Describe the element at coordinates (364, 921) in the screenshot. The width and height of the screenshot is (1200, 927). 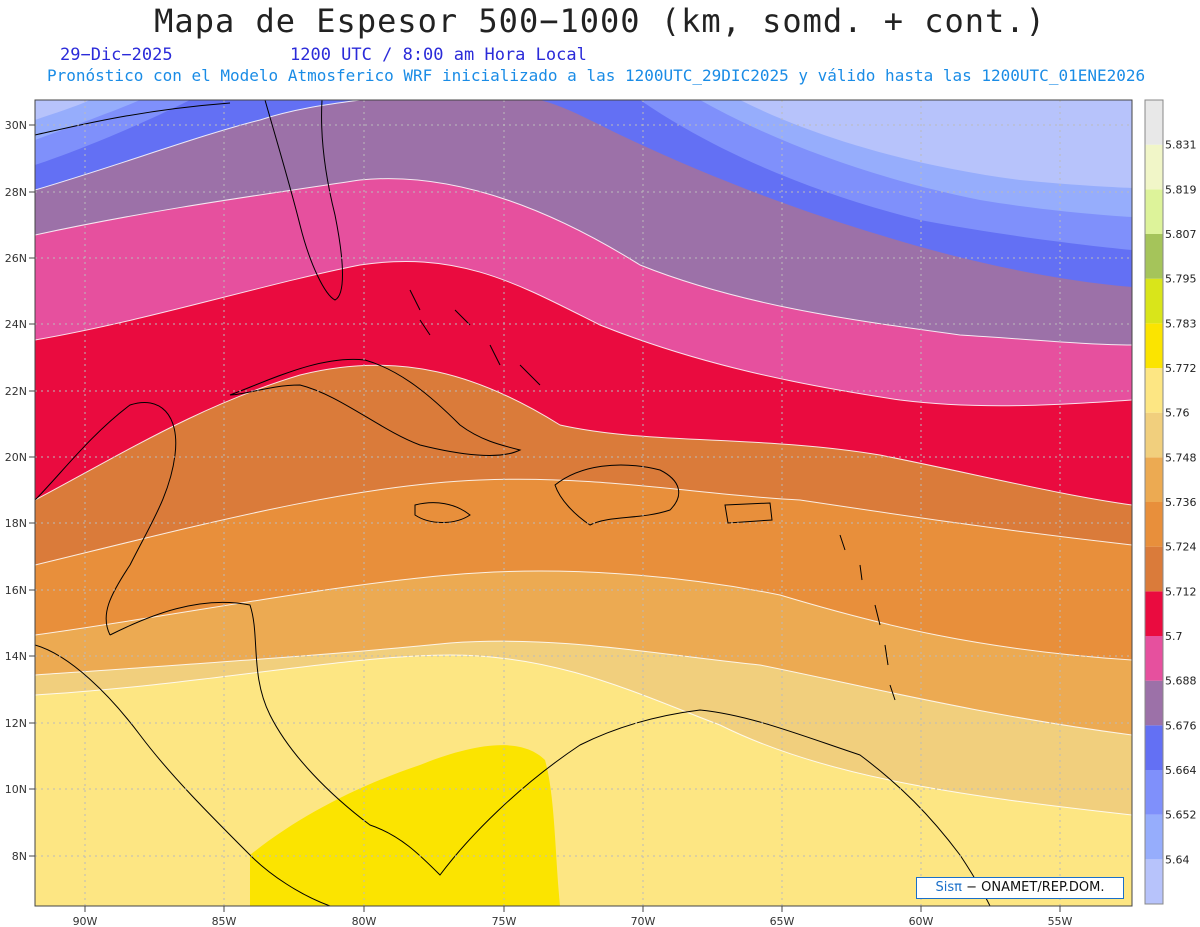
I see `lon-label: 80W` at that location.